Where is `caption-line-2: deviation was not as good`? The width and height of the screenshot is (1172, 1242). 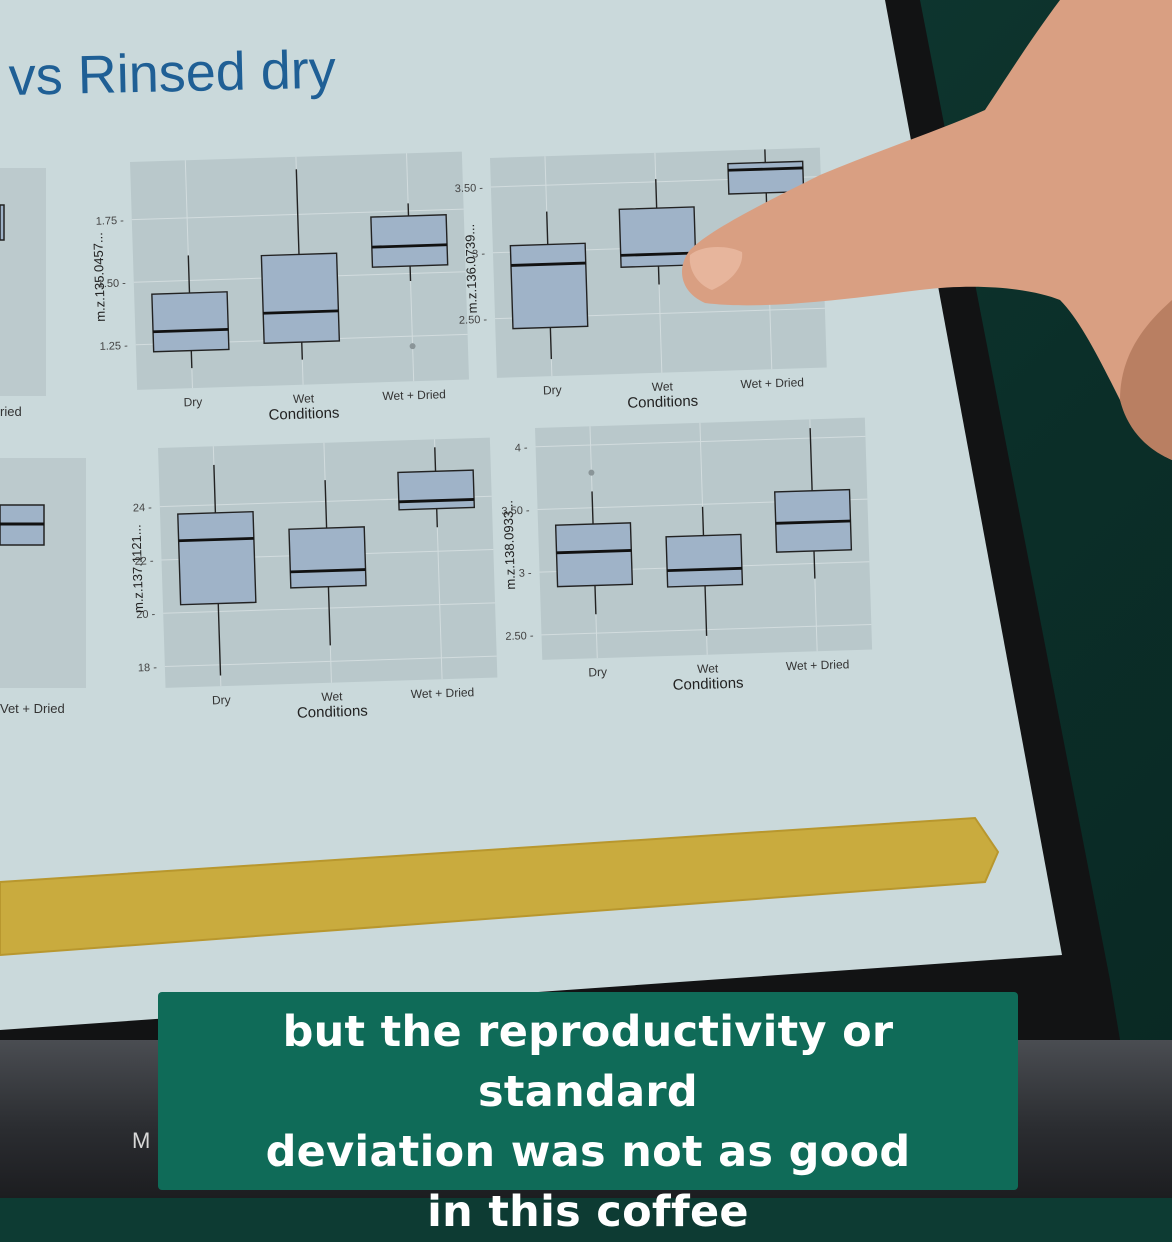
caption-line-2: deviation was not as good is located at coordinates (588, 1152).